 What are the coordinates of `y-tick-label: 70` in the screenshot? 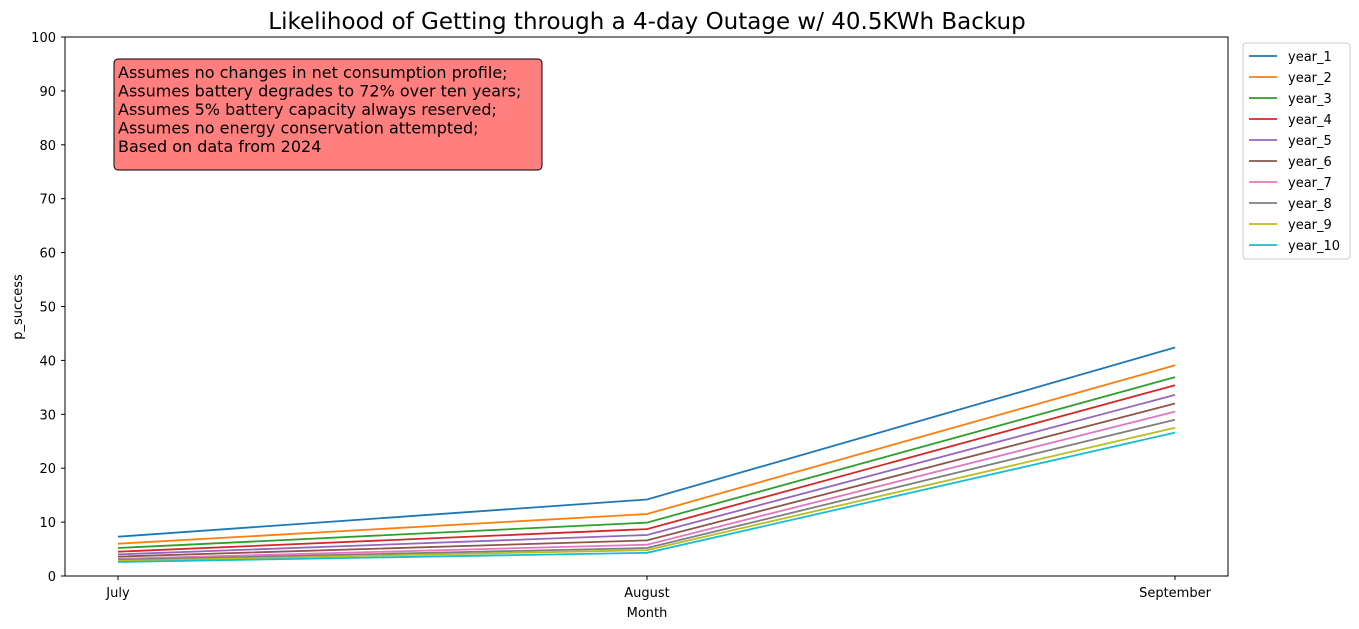 It's located at (47, 200).